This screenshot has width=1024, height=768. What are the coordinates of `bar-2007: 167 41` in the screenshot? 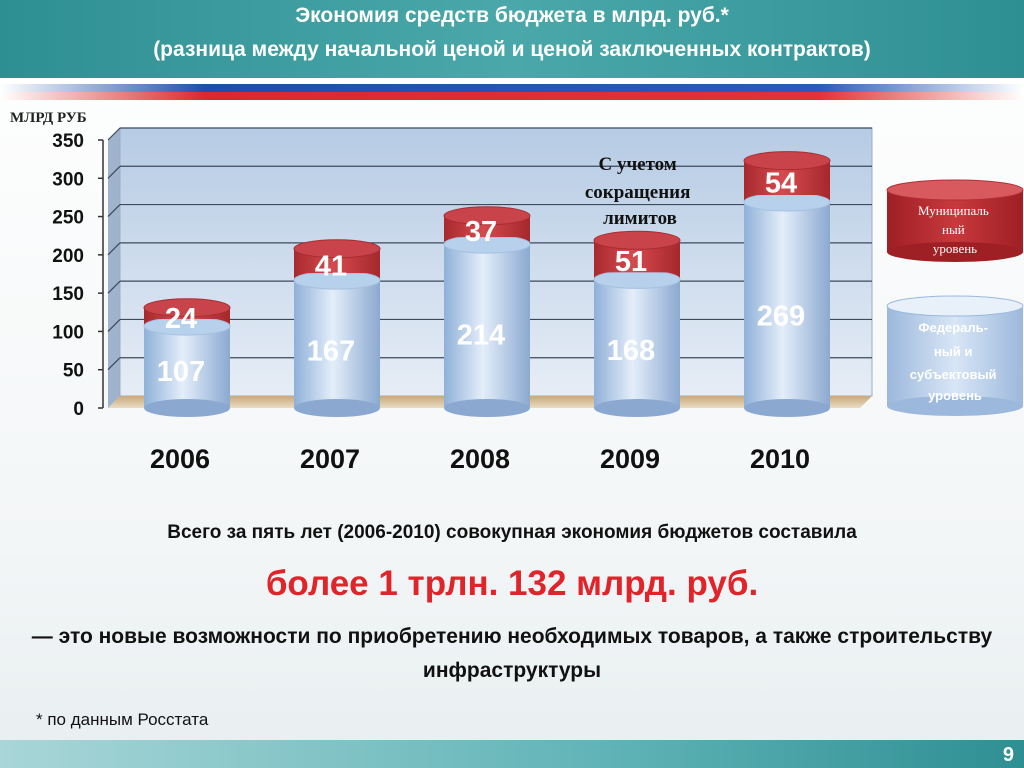 It's located at (337, 328).